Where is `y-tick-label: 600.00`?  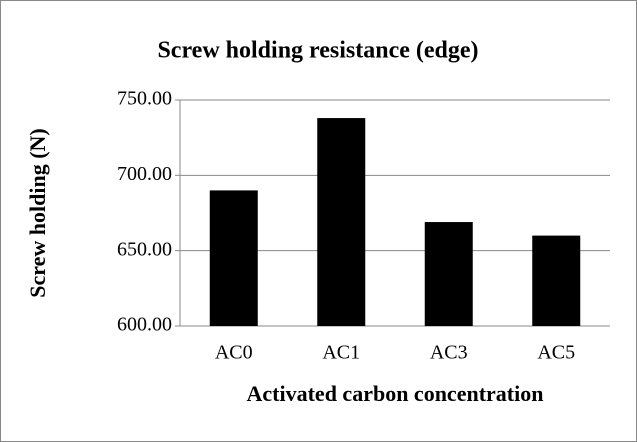
y-tick-label: 600.00 is located at coordinates (144, 325).